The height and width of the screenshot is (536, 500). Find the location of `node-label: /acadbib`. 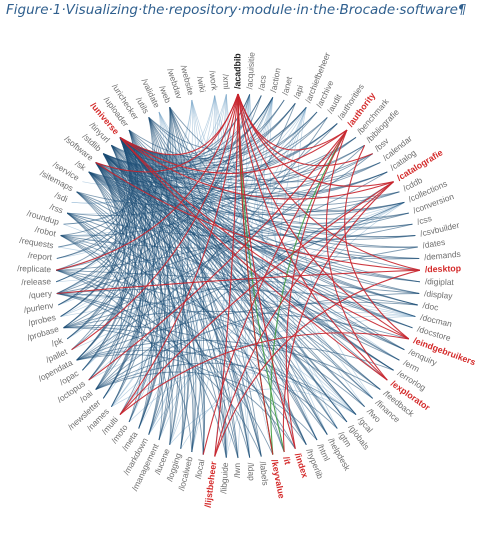

node-label: /acadbib is located at coordinates (237, 71).